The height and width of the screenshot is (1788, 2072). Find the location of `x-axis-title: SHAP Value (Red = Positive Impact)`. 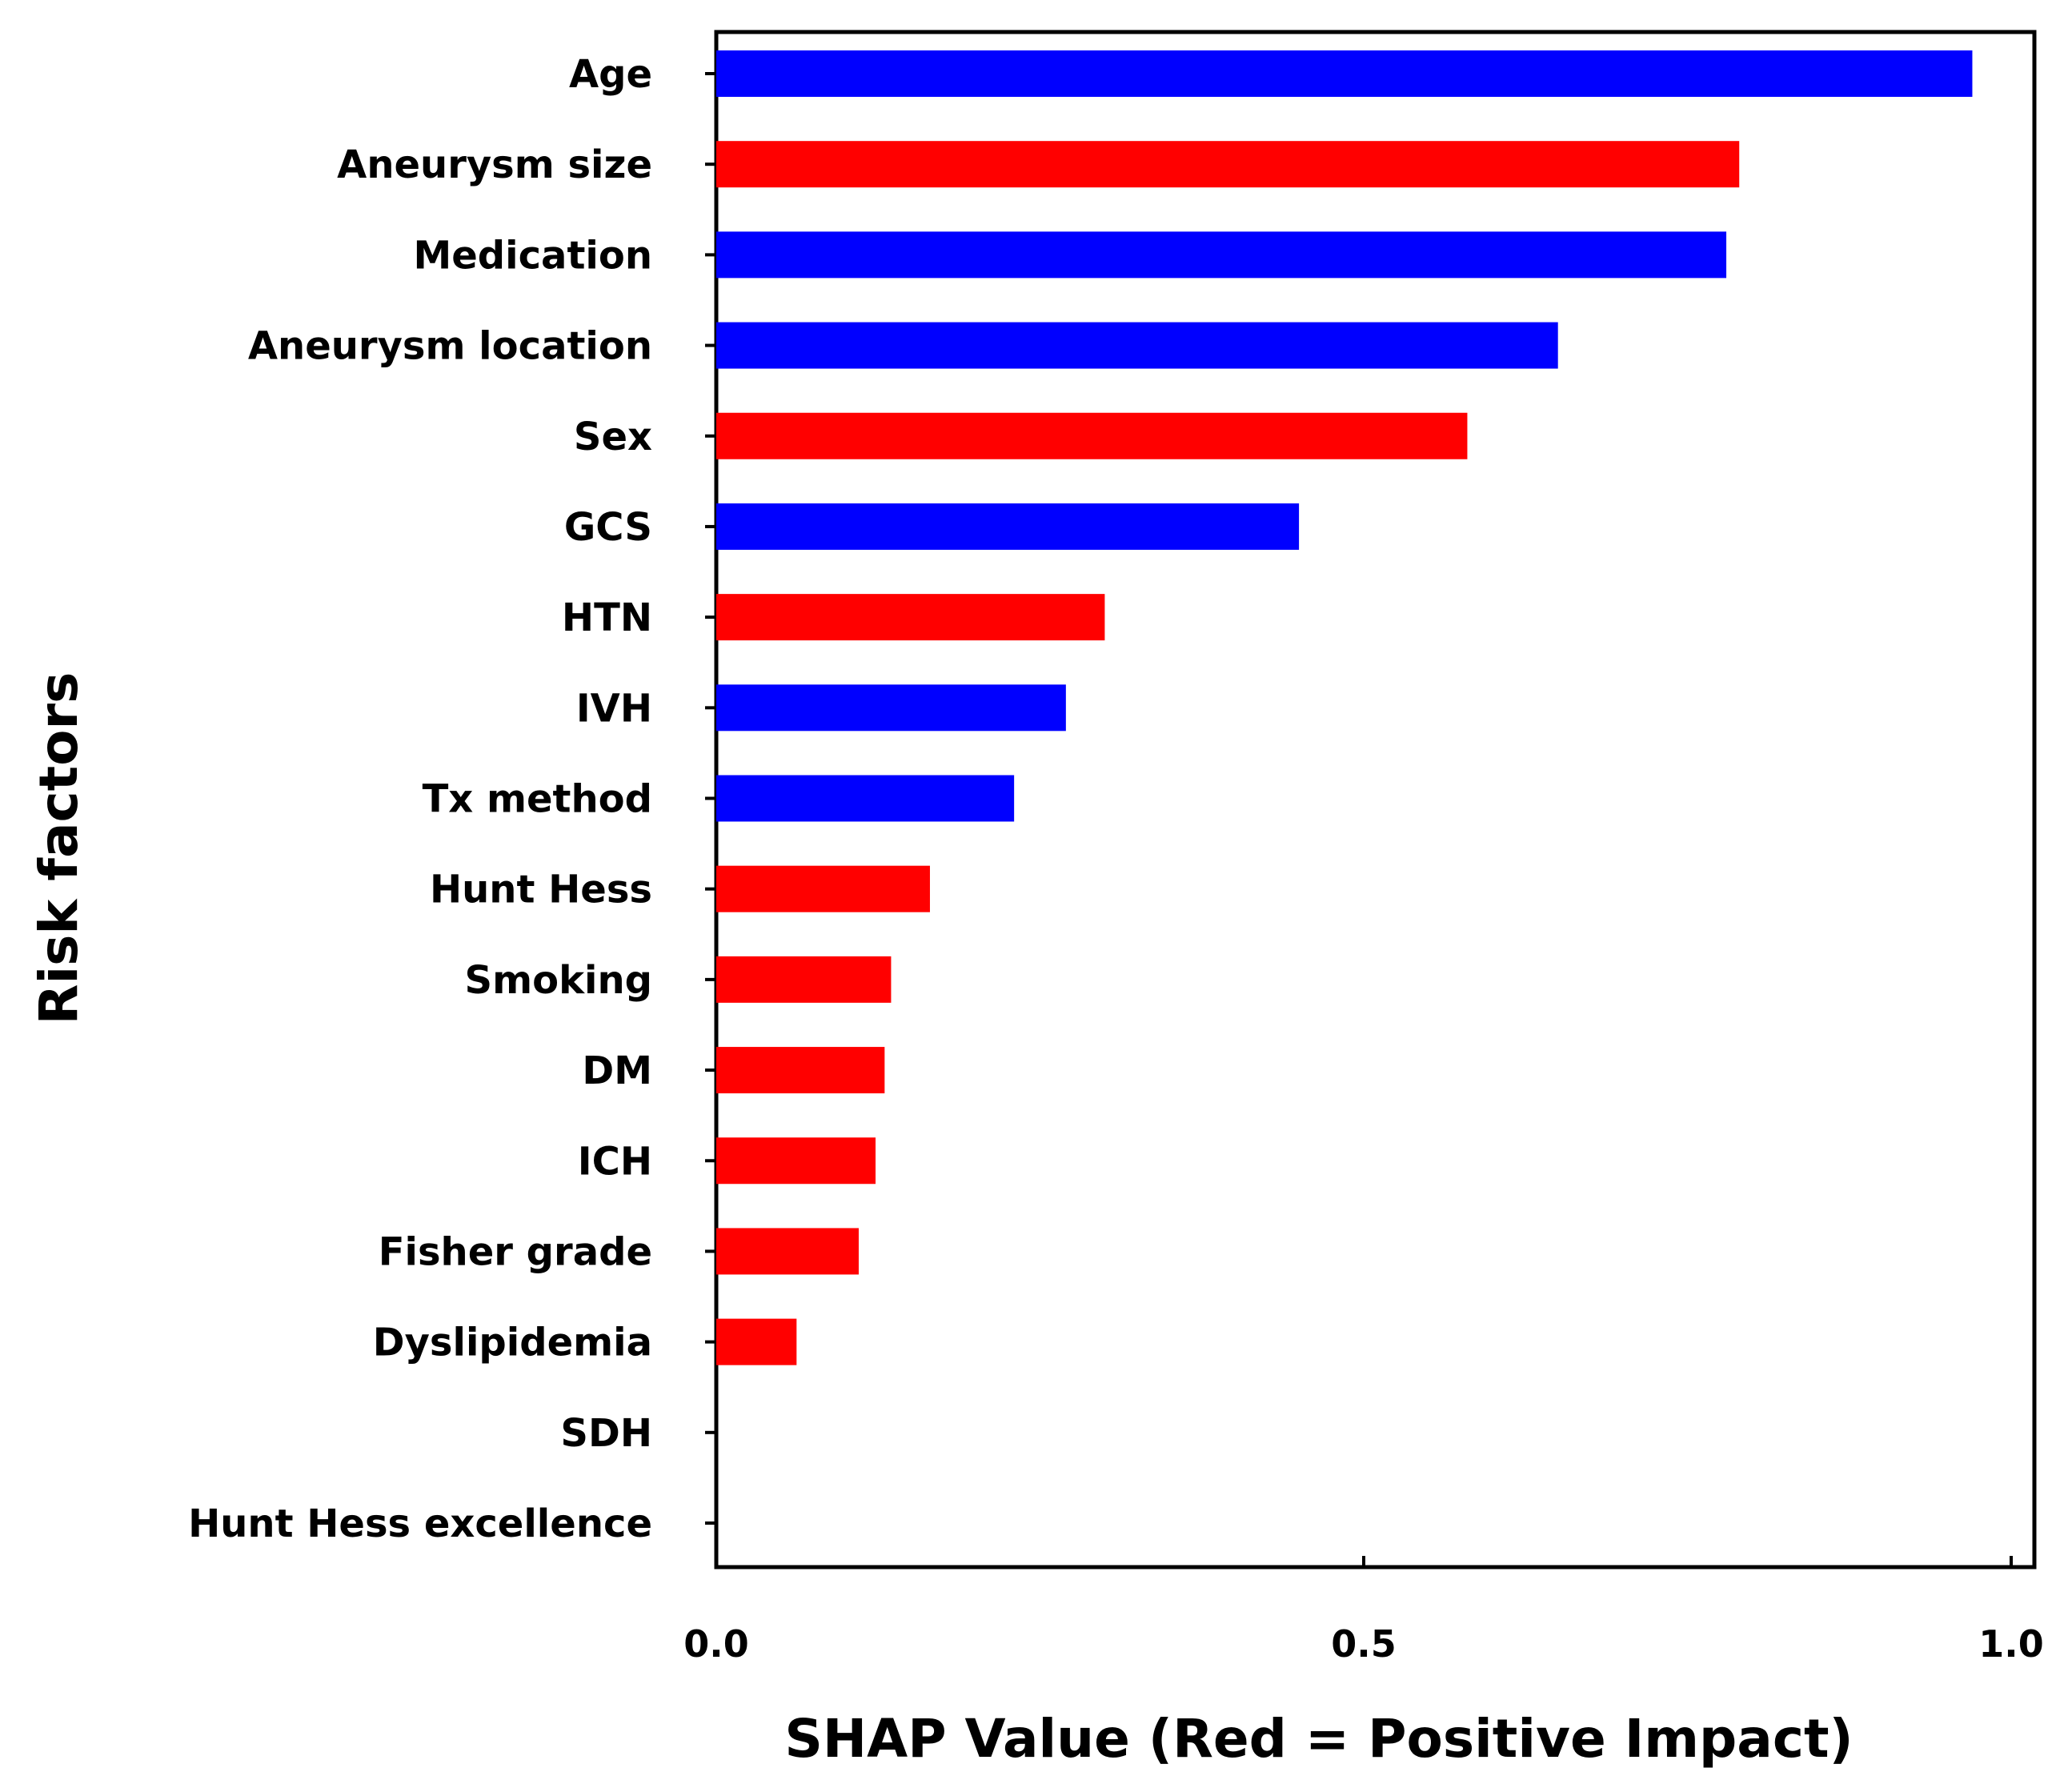

x-axis-title: SHAP Value (Red = Positive Impact) is located at coordinates (1318, 1739).